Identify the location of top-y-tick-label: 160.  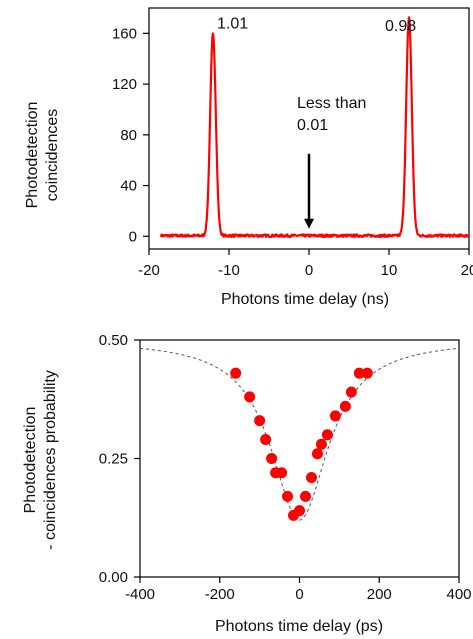
(124, 33).